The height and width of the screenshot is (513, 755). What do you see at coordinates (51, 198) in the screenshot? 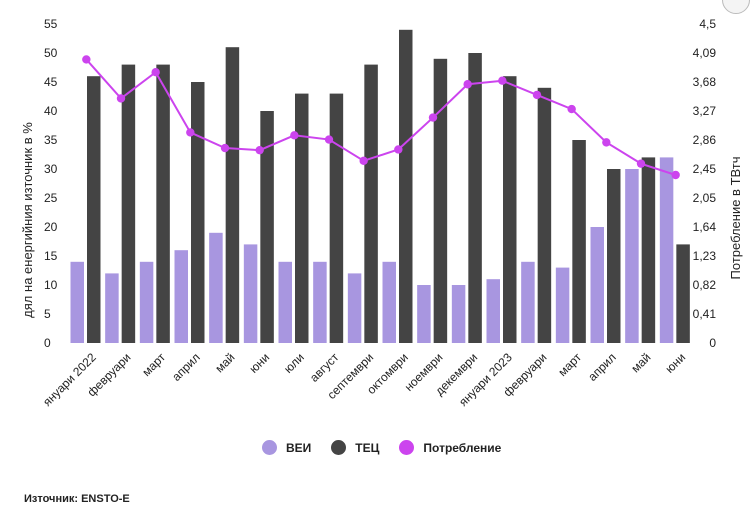
I see `y-left-tick-label: 25` at bounding box center [51, 198].